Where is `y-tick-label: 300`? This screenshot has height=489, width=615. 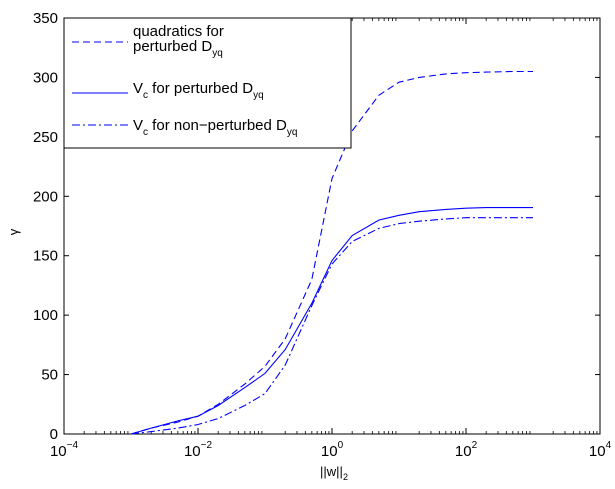
y-tick-label: 300 is located at coordinates (45, 77).